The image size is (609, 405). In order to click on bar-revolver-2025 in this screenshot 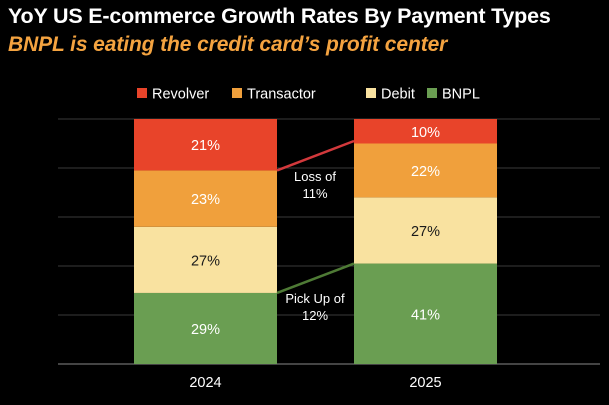, I will do `click(425, 131)`.